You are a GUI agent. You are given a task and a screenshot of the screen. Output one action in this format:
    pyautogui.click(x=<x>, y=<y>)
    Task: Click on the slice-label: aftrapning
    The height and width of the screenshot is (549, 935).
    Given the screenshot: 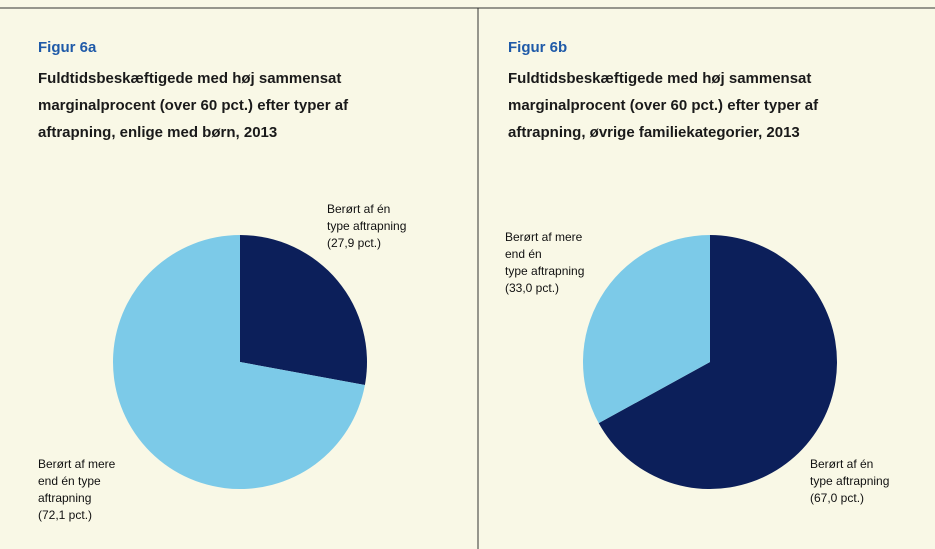 What is the action you would take?
    pyautogui.click(x=64, y=498)
    